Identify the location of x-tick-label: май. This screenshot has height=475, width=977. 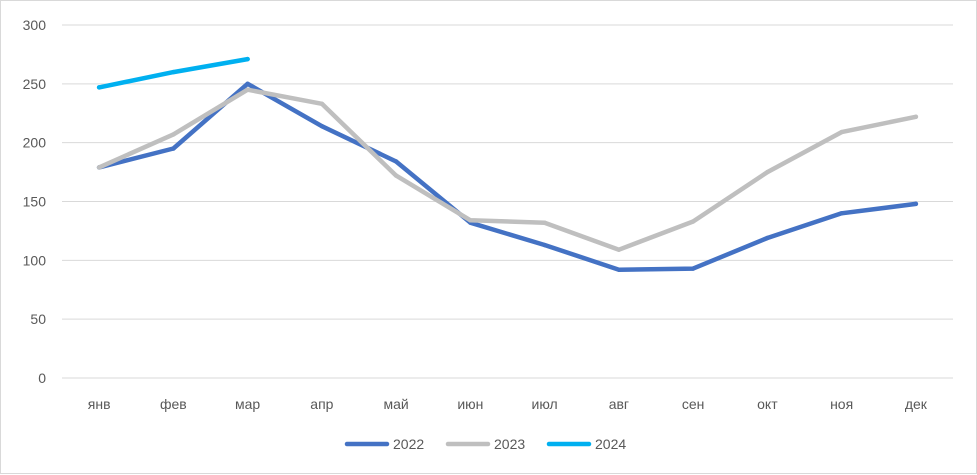
(396, 404).